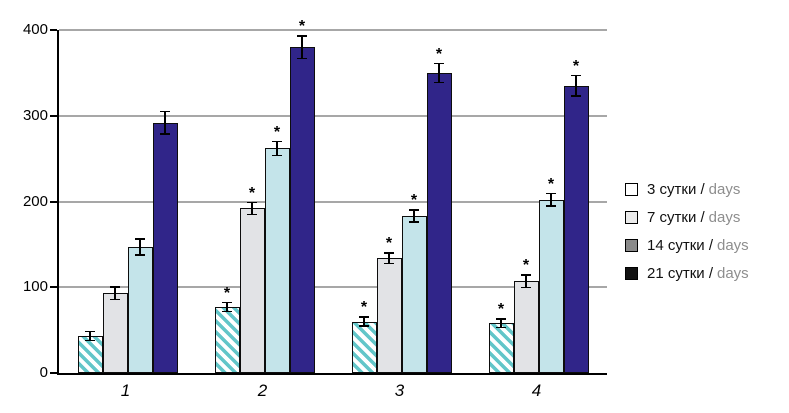  Describe the element at coordinates (680, 245) in the screenshot. I see `legend-label-ru: 14 сутки /` at that location.